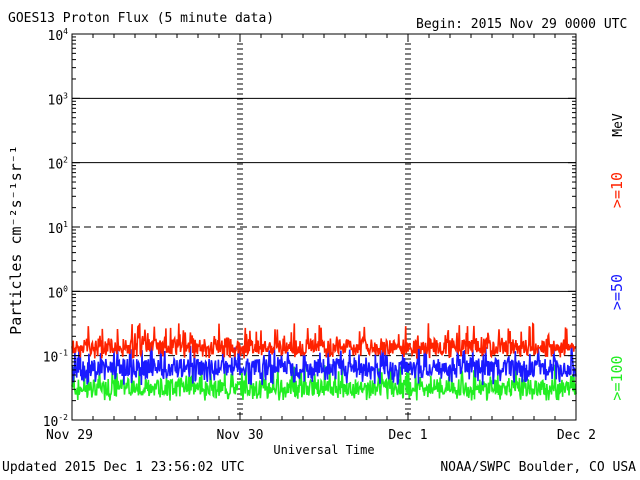  What do you see at coordinates (576, 435) in the screenshot?
I see `x-tick-label: Dec 2` at bounding box center [576, 435].